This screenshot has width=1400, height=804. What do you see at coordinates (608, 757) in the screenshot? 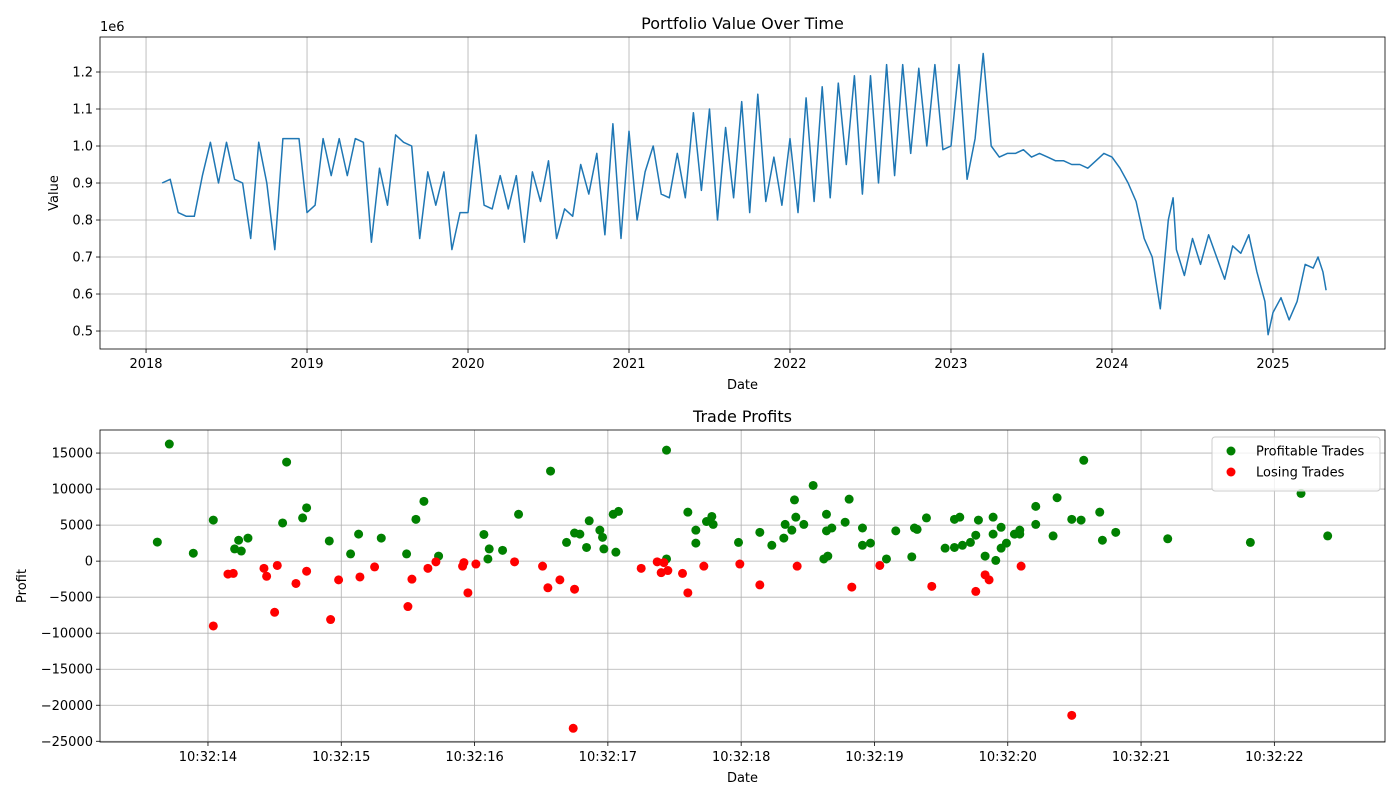
I see `x-tick-label: 10:32:17` at bounding box center [608, 757].